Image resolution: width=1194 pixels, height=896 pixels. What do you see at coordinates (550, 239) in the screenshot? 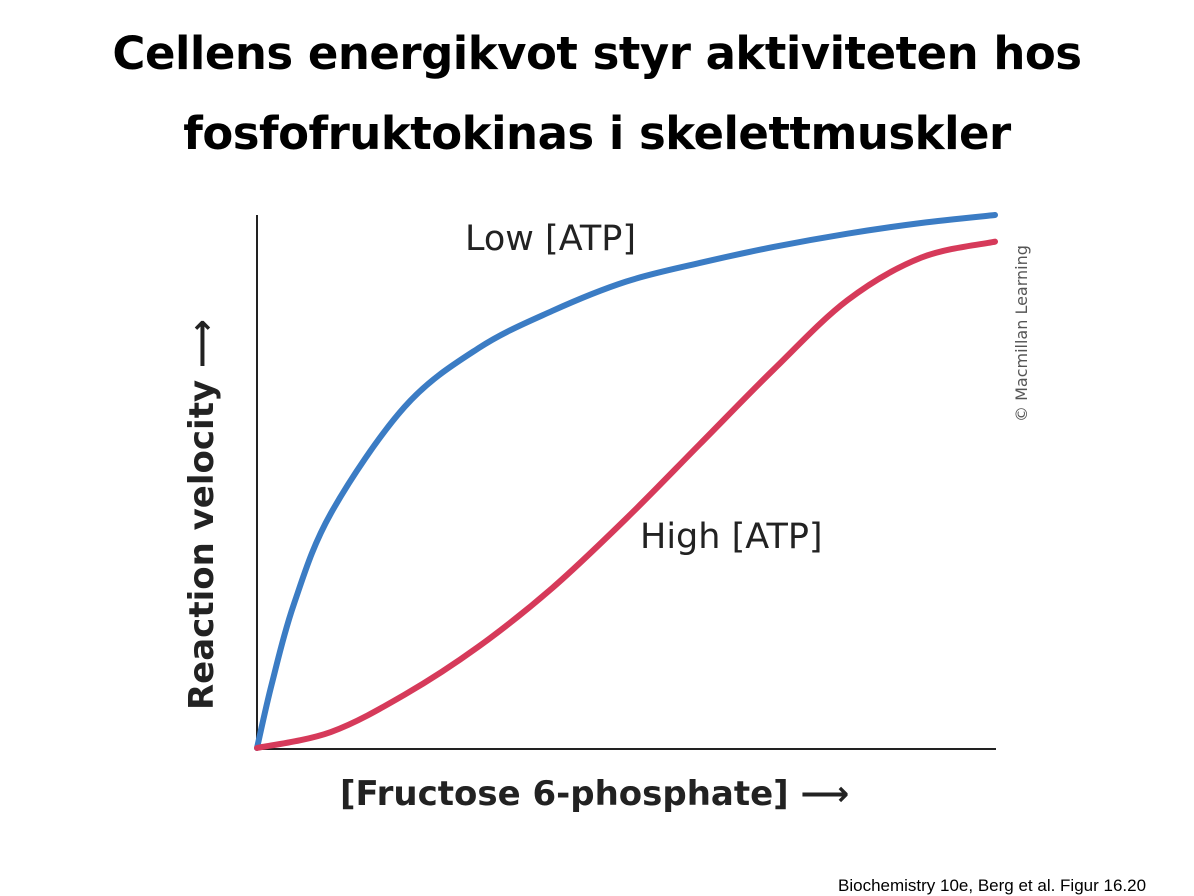
I see `series-label-low-atp: Low [ATP]` at bounding box center [550, 239].